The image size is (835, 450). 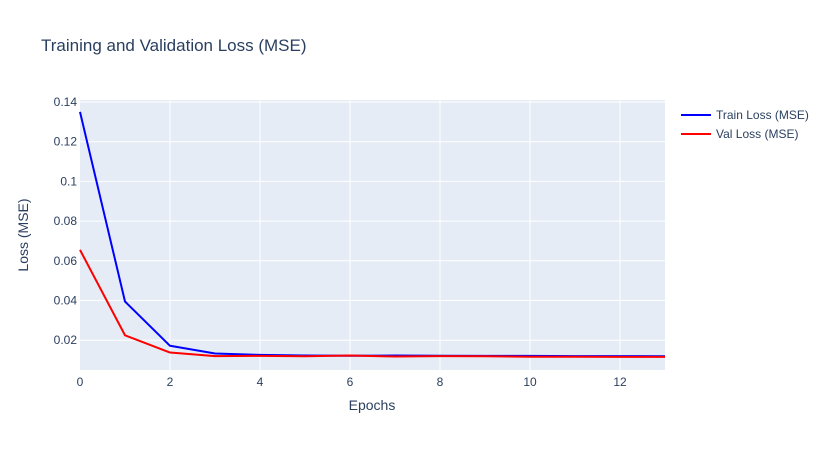 I want to click on y-axis-title: Loss (MSE), so click(x=23, y=234).